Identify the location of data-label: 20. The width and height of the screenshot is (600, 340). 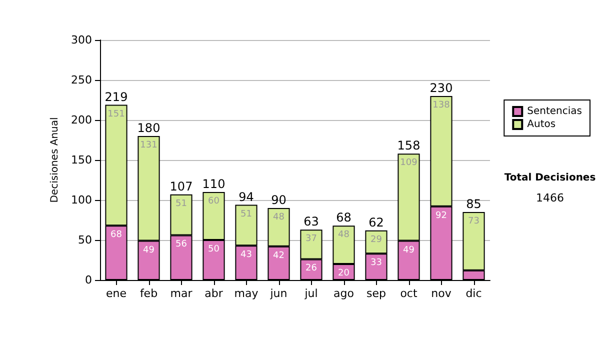
(344, 273).